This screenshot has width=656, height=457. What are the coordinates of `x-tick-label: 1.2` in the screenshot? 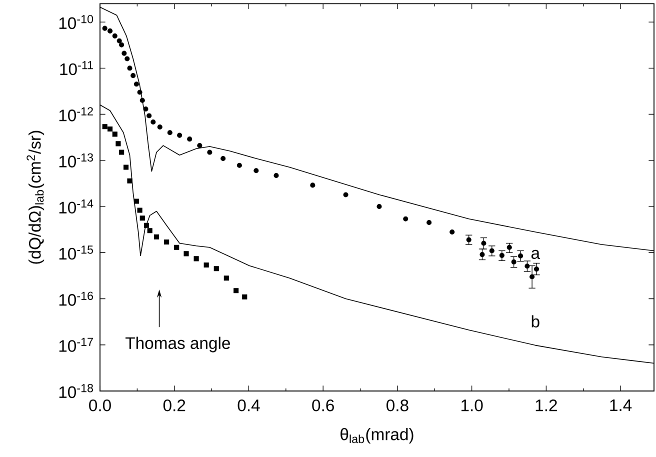 It's located at (546, 406).